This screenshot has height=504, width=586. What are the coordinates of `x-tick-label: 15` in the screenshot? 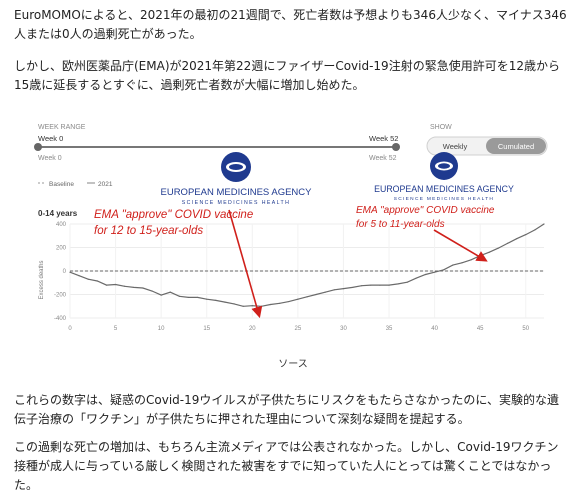 It's located at (206, 329).